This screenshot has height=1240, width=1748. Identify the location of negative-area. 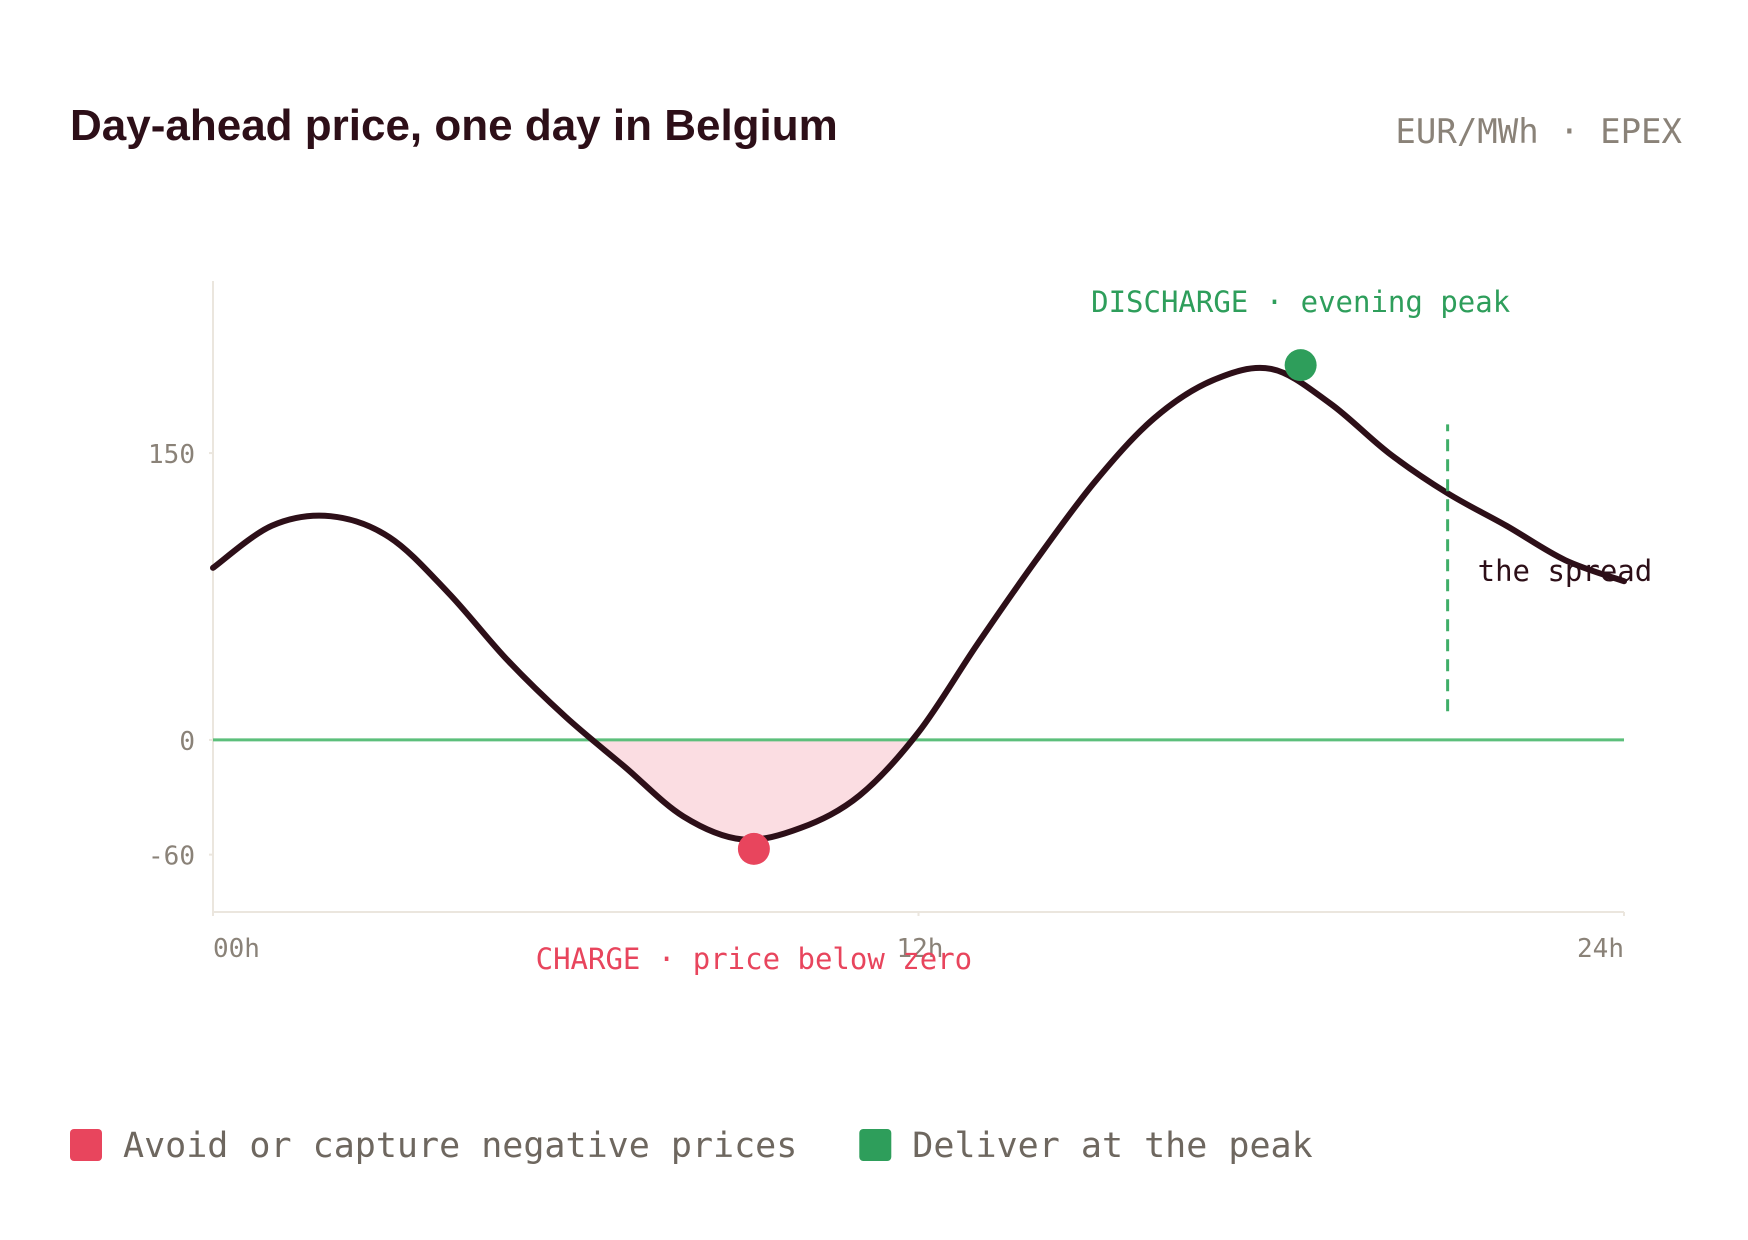
(752, 789).